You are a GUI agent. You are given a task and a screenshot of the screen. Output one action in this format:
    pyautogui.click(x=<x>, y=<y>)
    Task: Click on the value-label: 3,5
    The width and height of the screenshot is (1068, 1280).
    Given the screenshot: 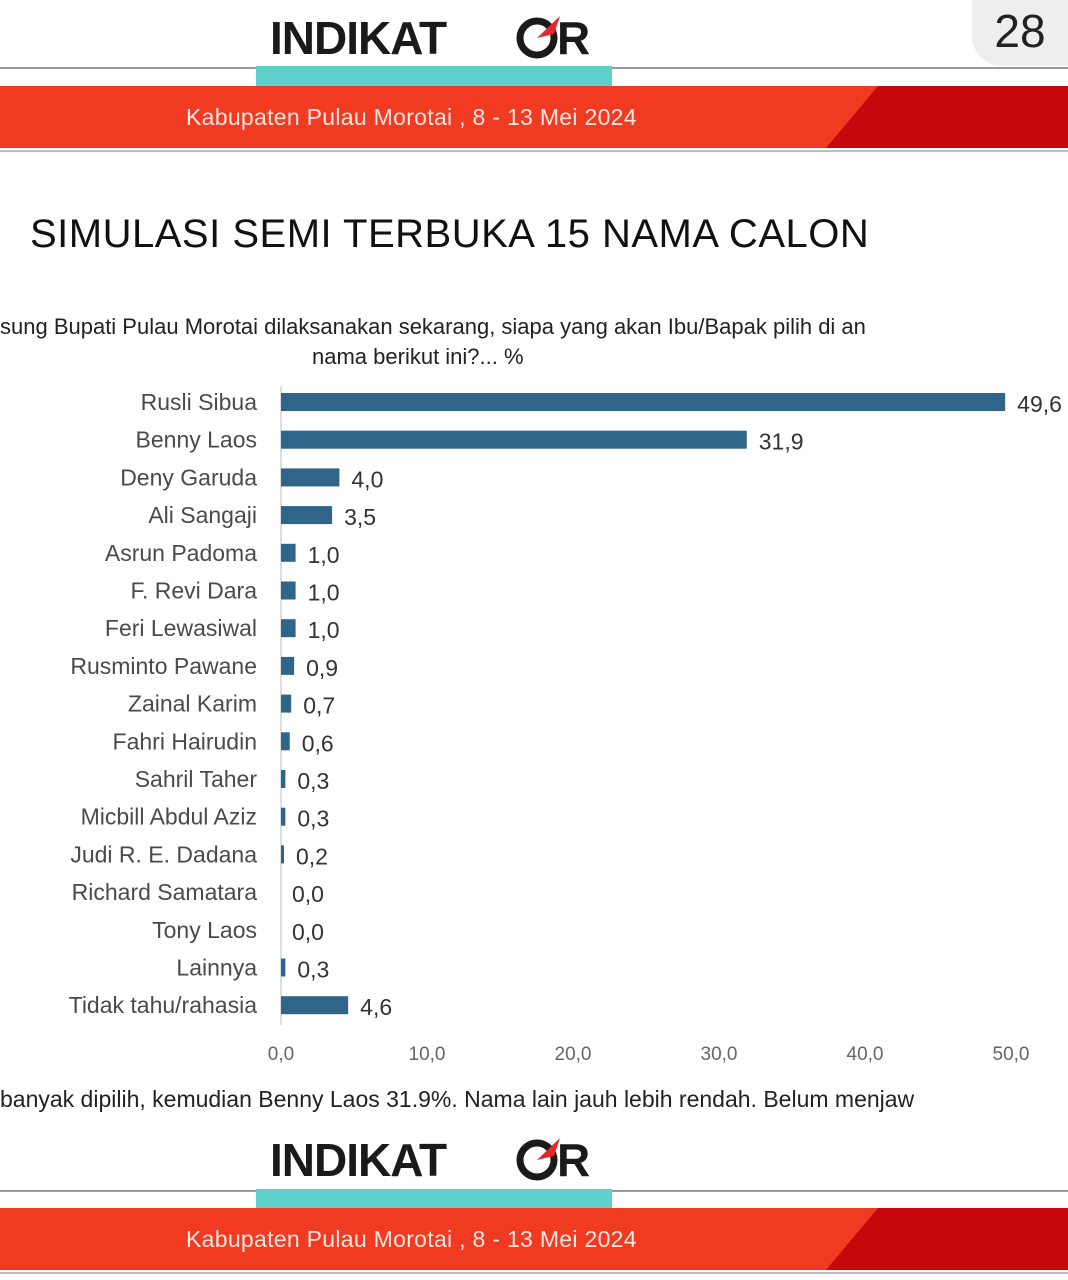 What is the action you would take?
    pyautogui.click(x=360, y=517)
    